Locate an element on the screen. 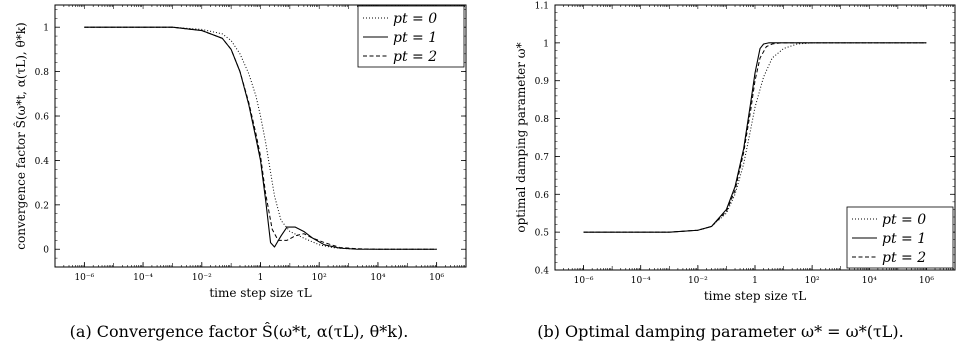  chart-a-y-tick-label: 0 is located at coordinates (46, 251).